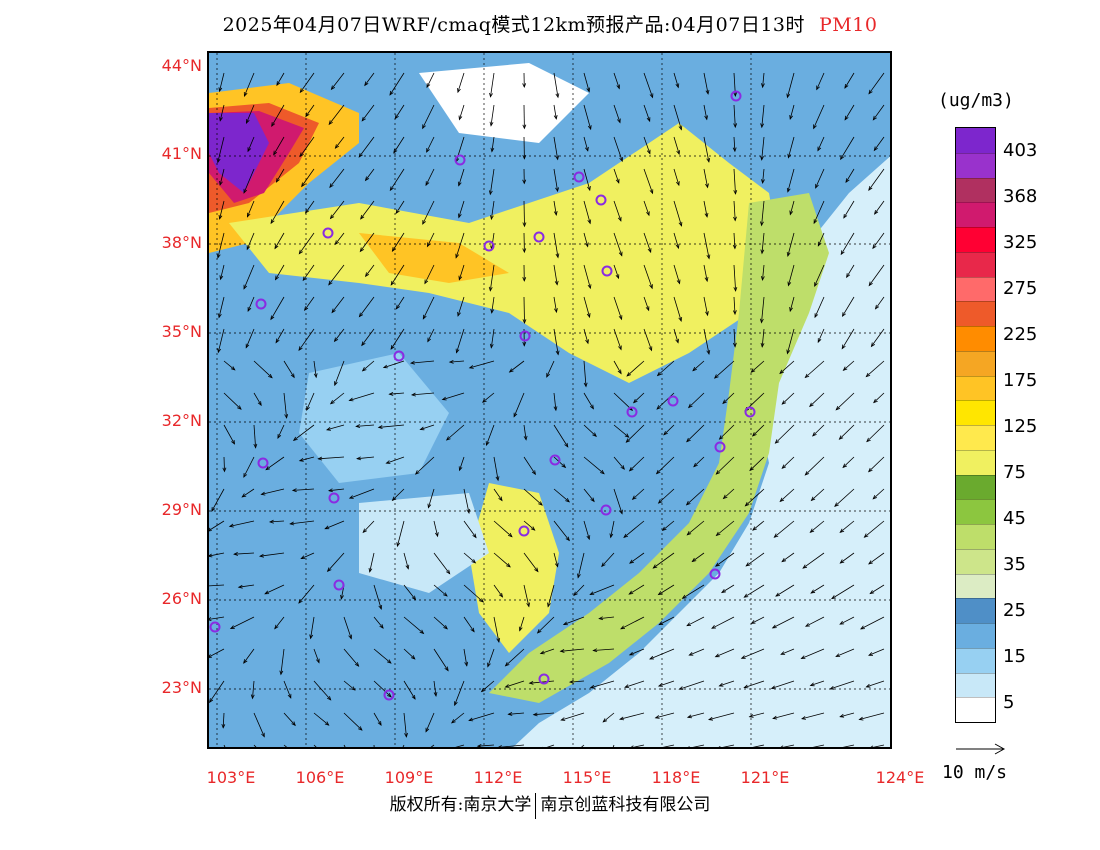  What do you see at coordinates (601, 200) in the screenshot?
I see `city-marker` at bounding box center [601, 200].